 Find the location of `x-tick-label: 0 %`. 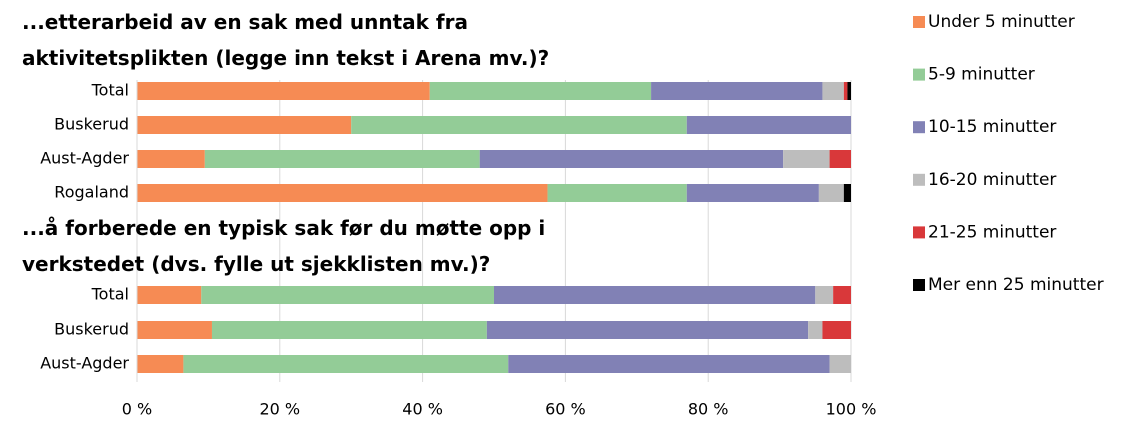

x-tick-label: 0 % is located at coordinates (137, 409).